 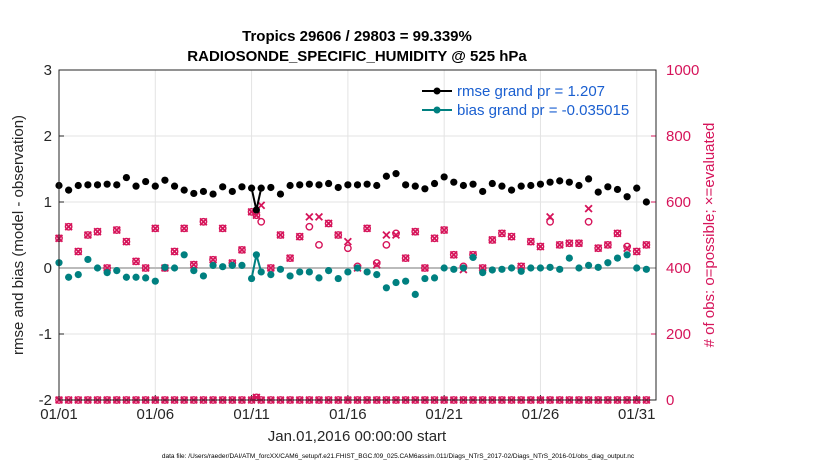 I want to click on y-tick-label-left: -1, so click(x=45, y=334).